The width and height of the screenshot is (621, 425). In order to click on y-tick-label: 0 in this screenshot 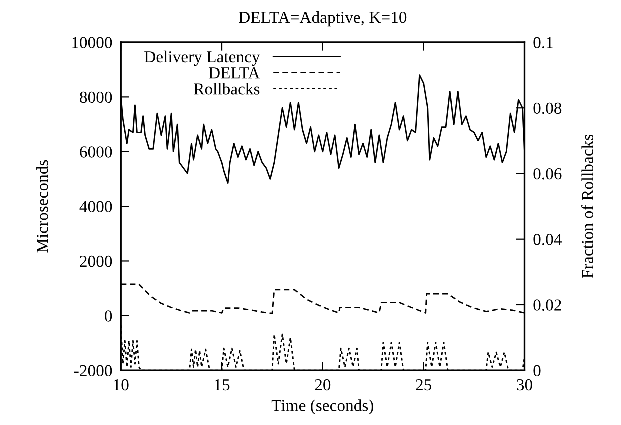, I will do `click(108, 316)`.